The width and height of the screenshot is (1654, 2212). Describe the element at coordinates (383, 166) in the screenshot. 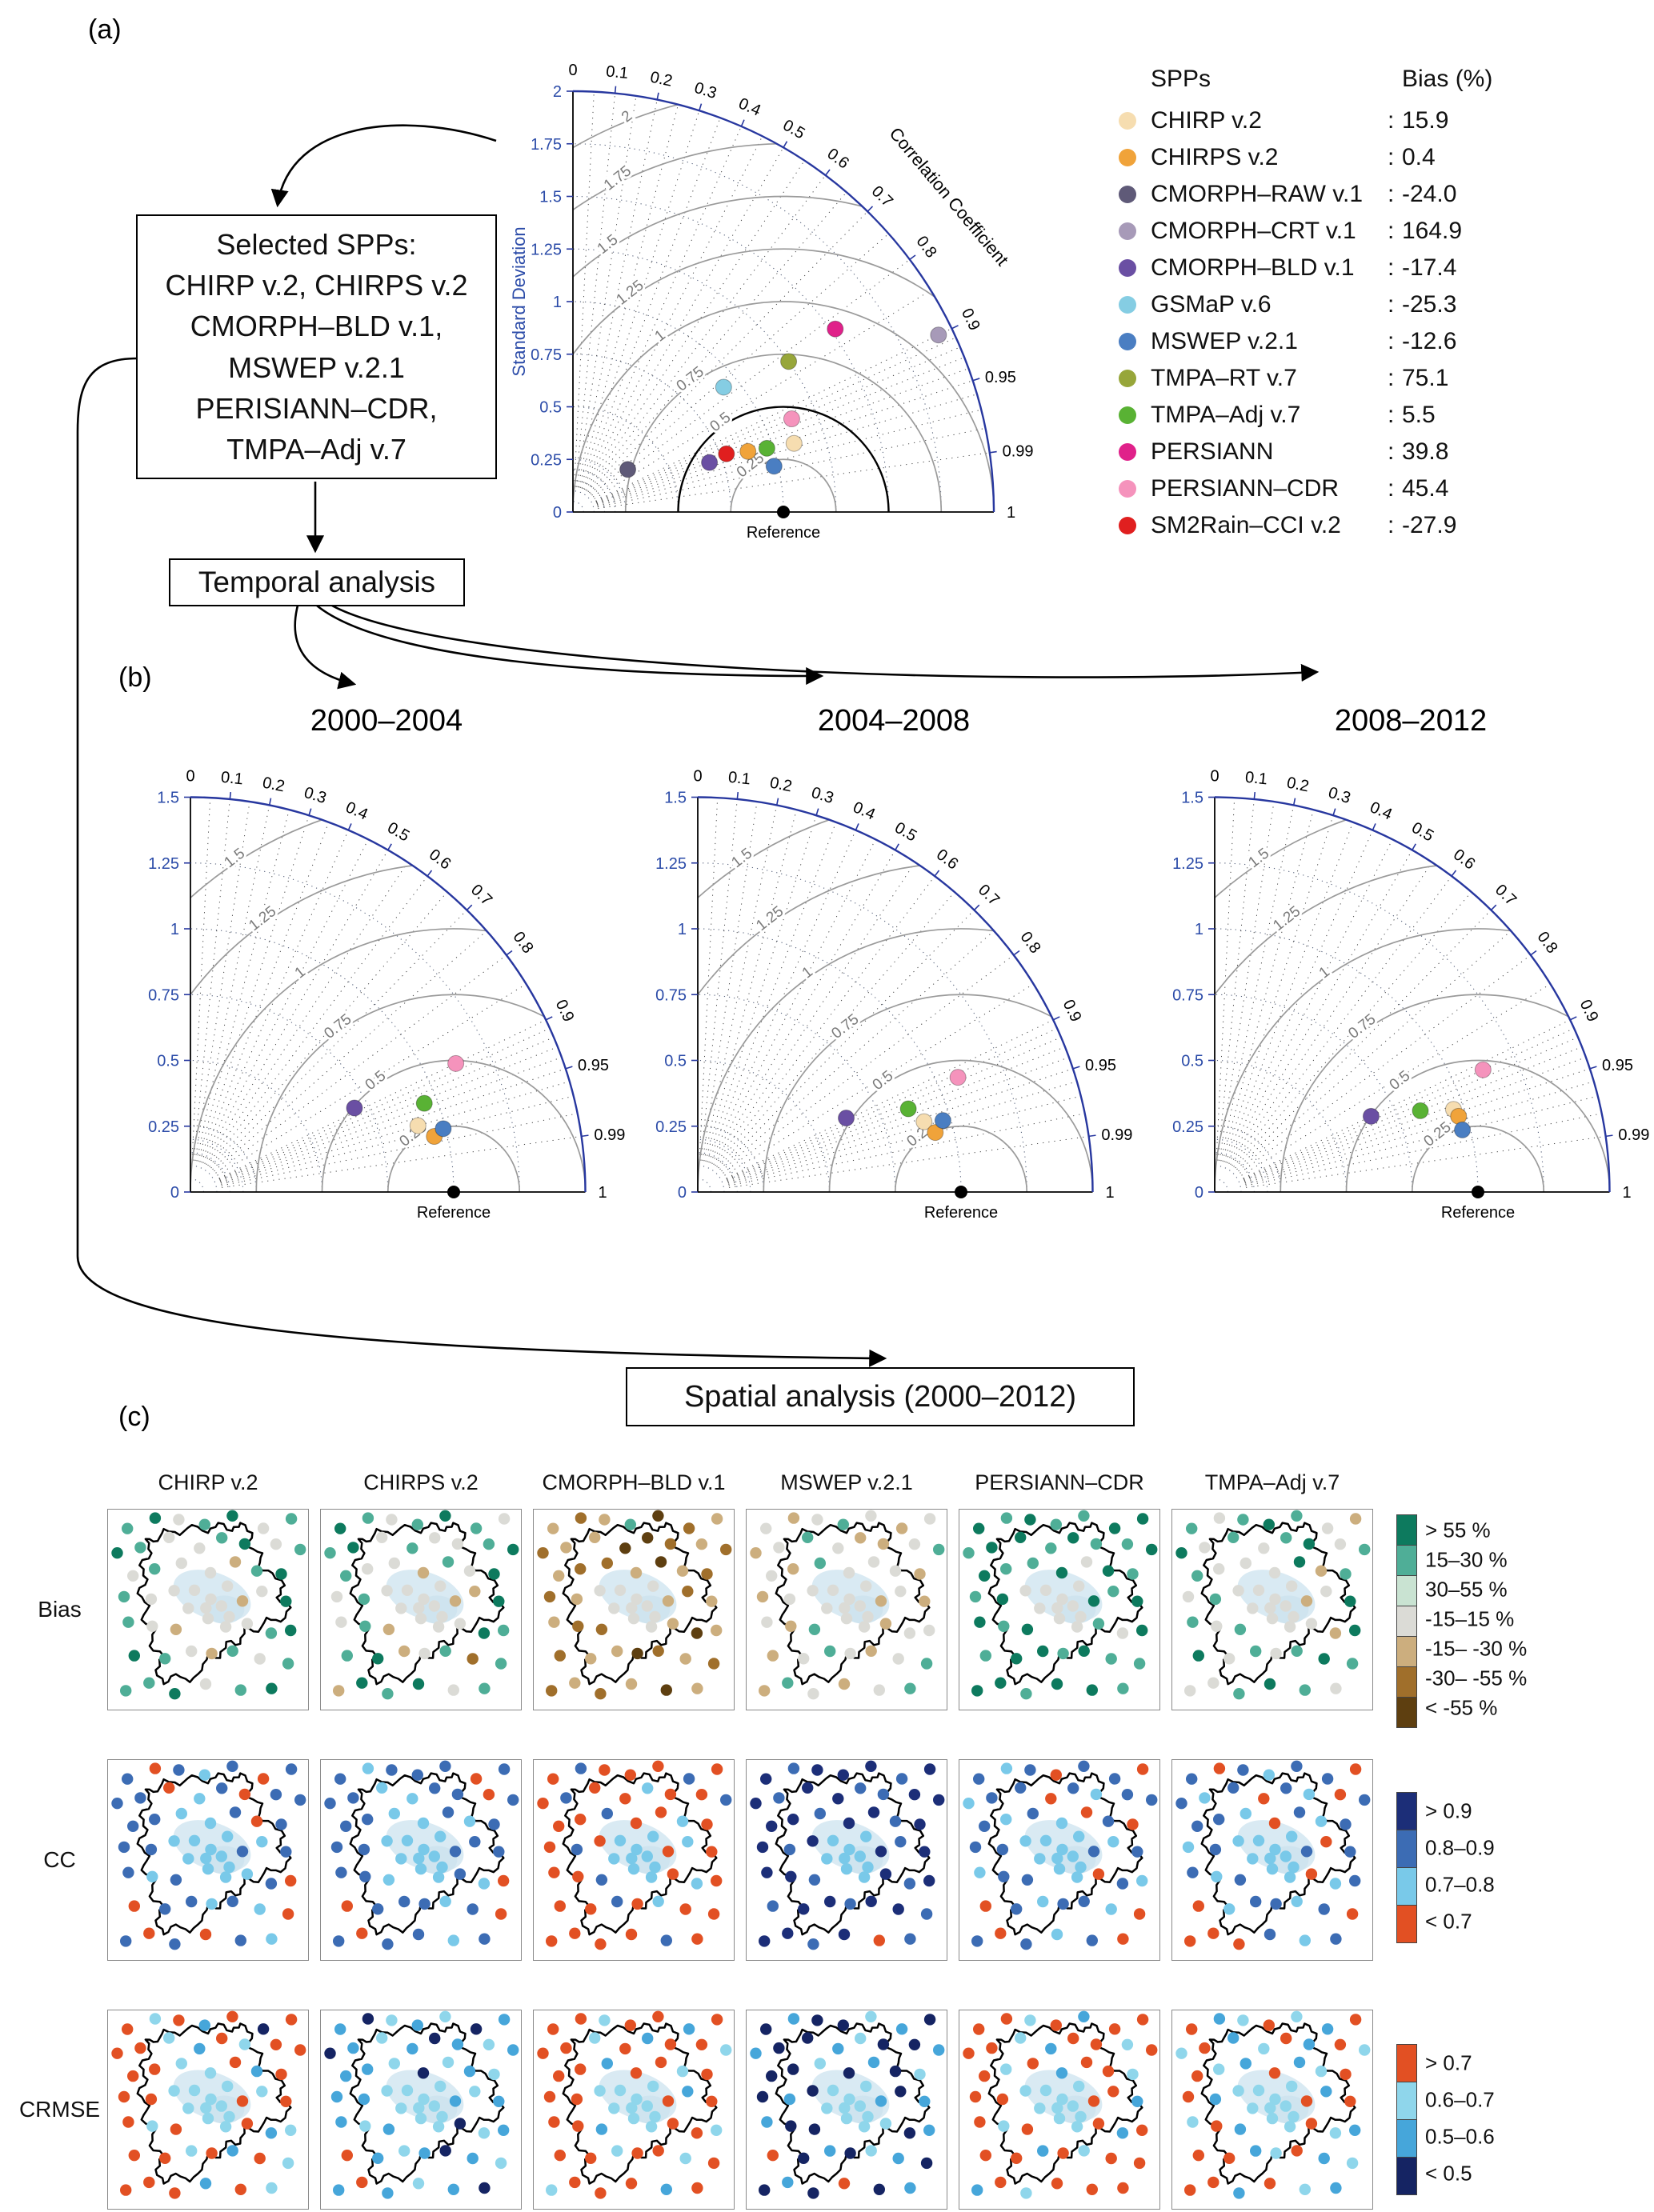

I see `arrow-to-selected-box` at that location.